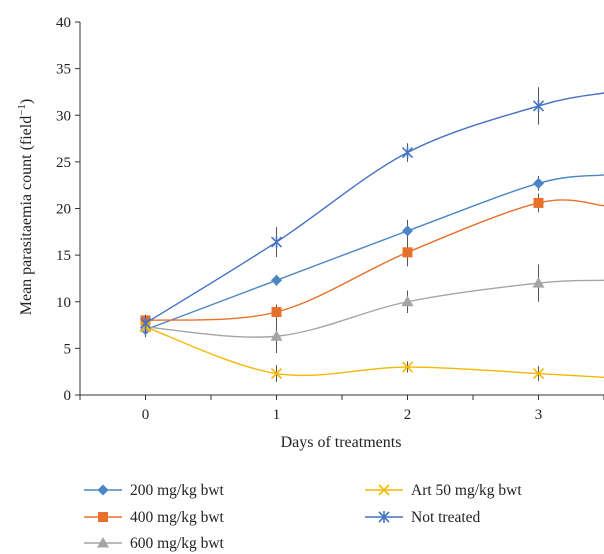  What do you see at coordinates (68, 349) in the screenshot?
I see `y-tick-label: 5` at bounding box center [68, 349].